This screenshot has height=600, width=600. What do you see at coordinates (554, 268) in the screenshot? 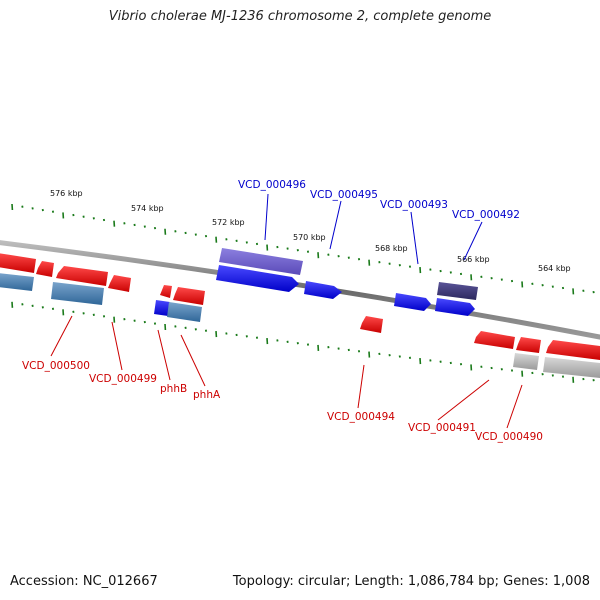
I see `scale-label-564: 564 kbp` at bounding box center [554, 268].